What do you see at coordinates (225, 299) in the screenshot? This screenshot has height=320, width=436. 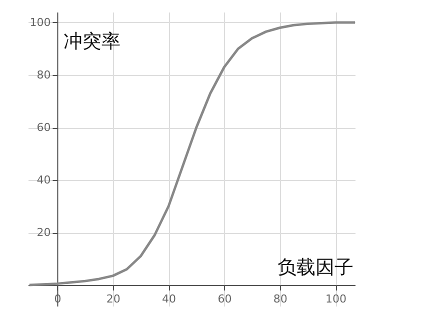 I see `x-tick-label: 60` at bounding box center [225, 299].